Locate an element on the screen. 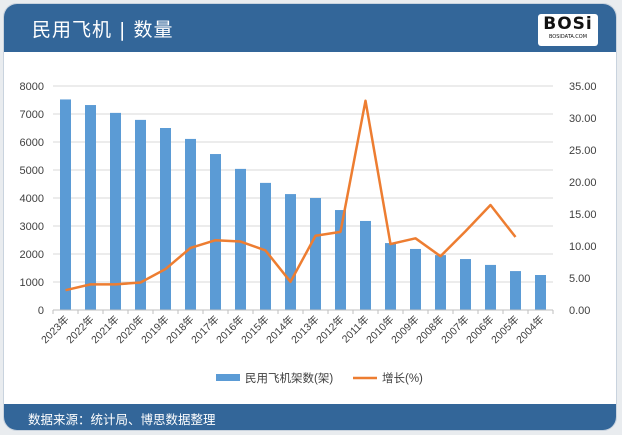 The height and width of the screenshot is (435, 622). y-left-tick: 7000 is located at coordinates (32, 115).